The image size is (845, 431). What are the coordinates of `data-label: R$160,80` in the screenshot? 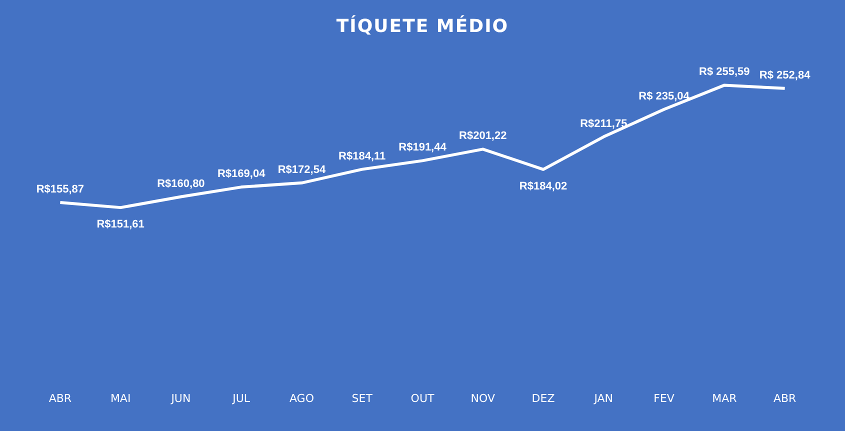 It's located at (181, 184).